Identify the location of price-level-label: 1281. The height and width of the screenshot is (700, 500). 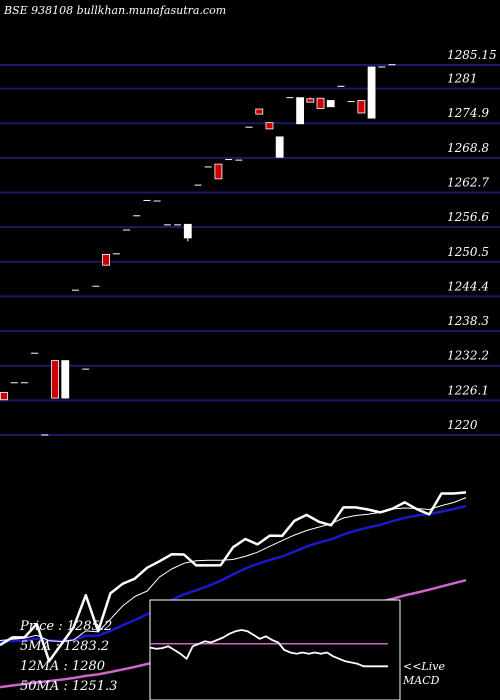
(462, 79).